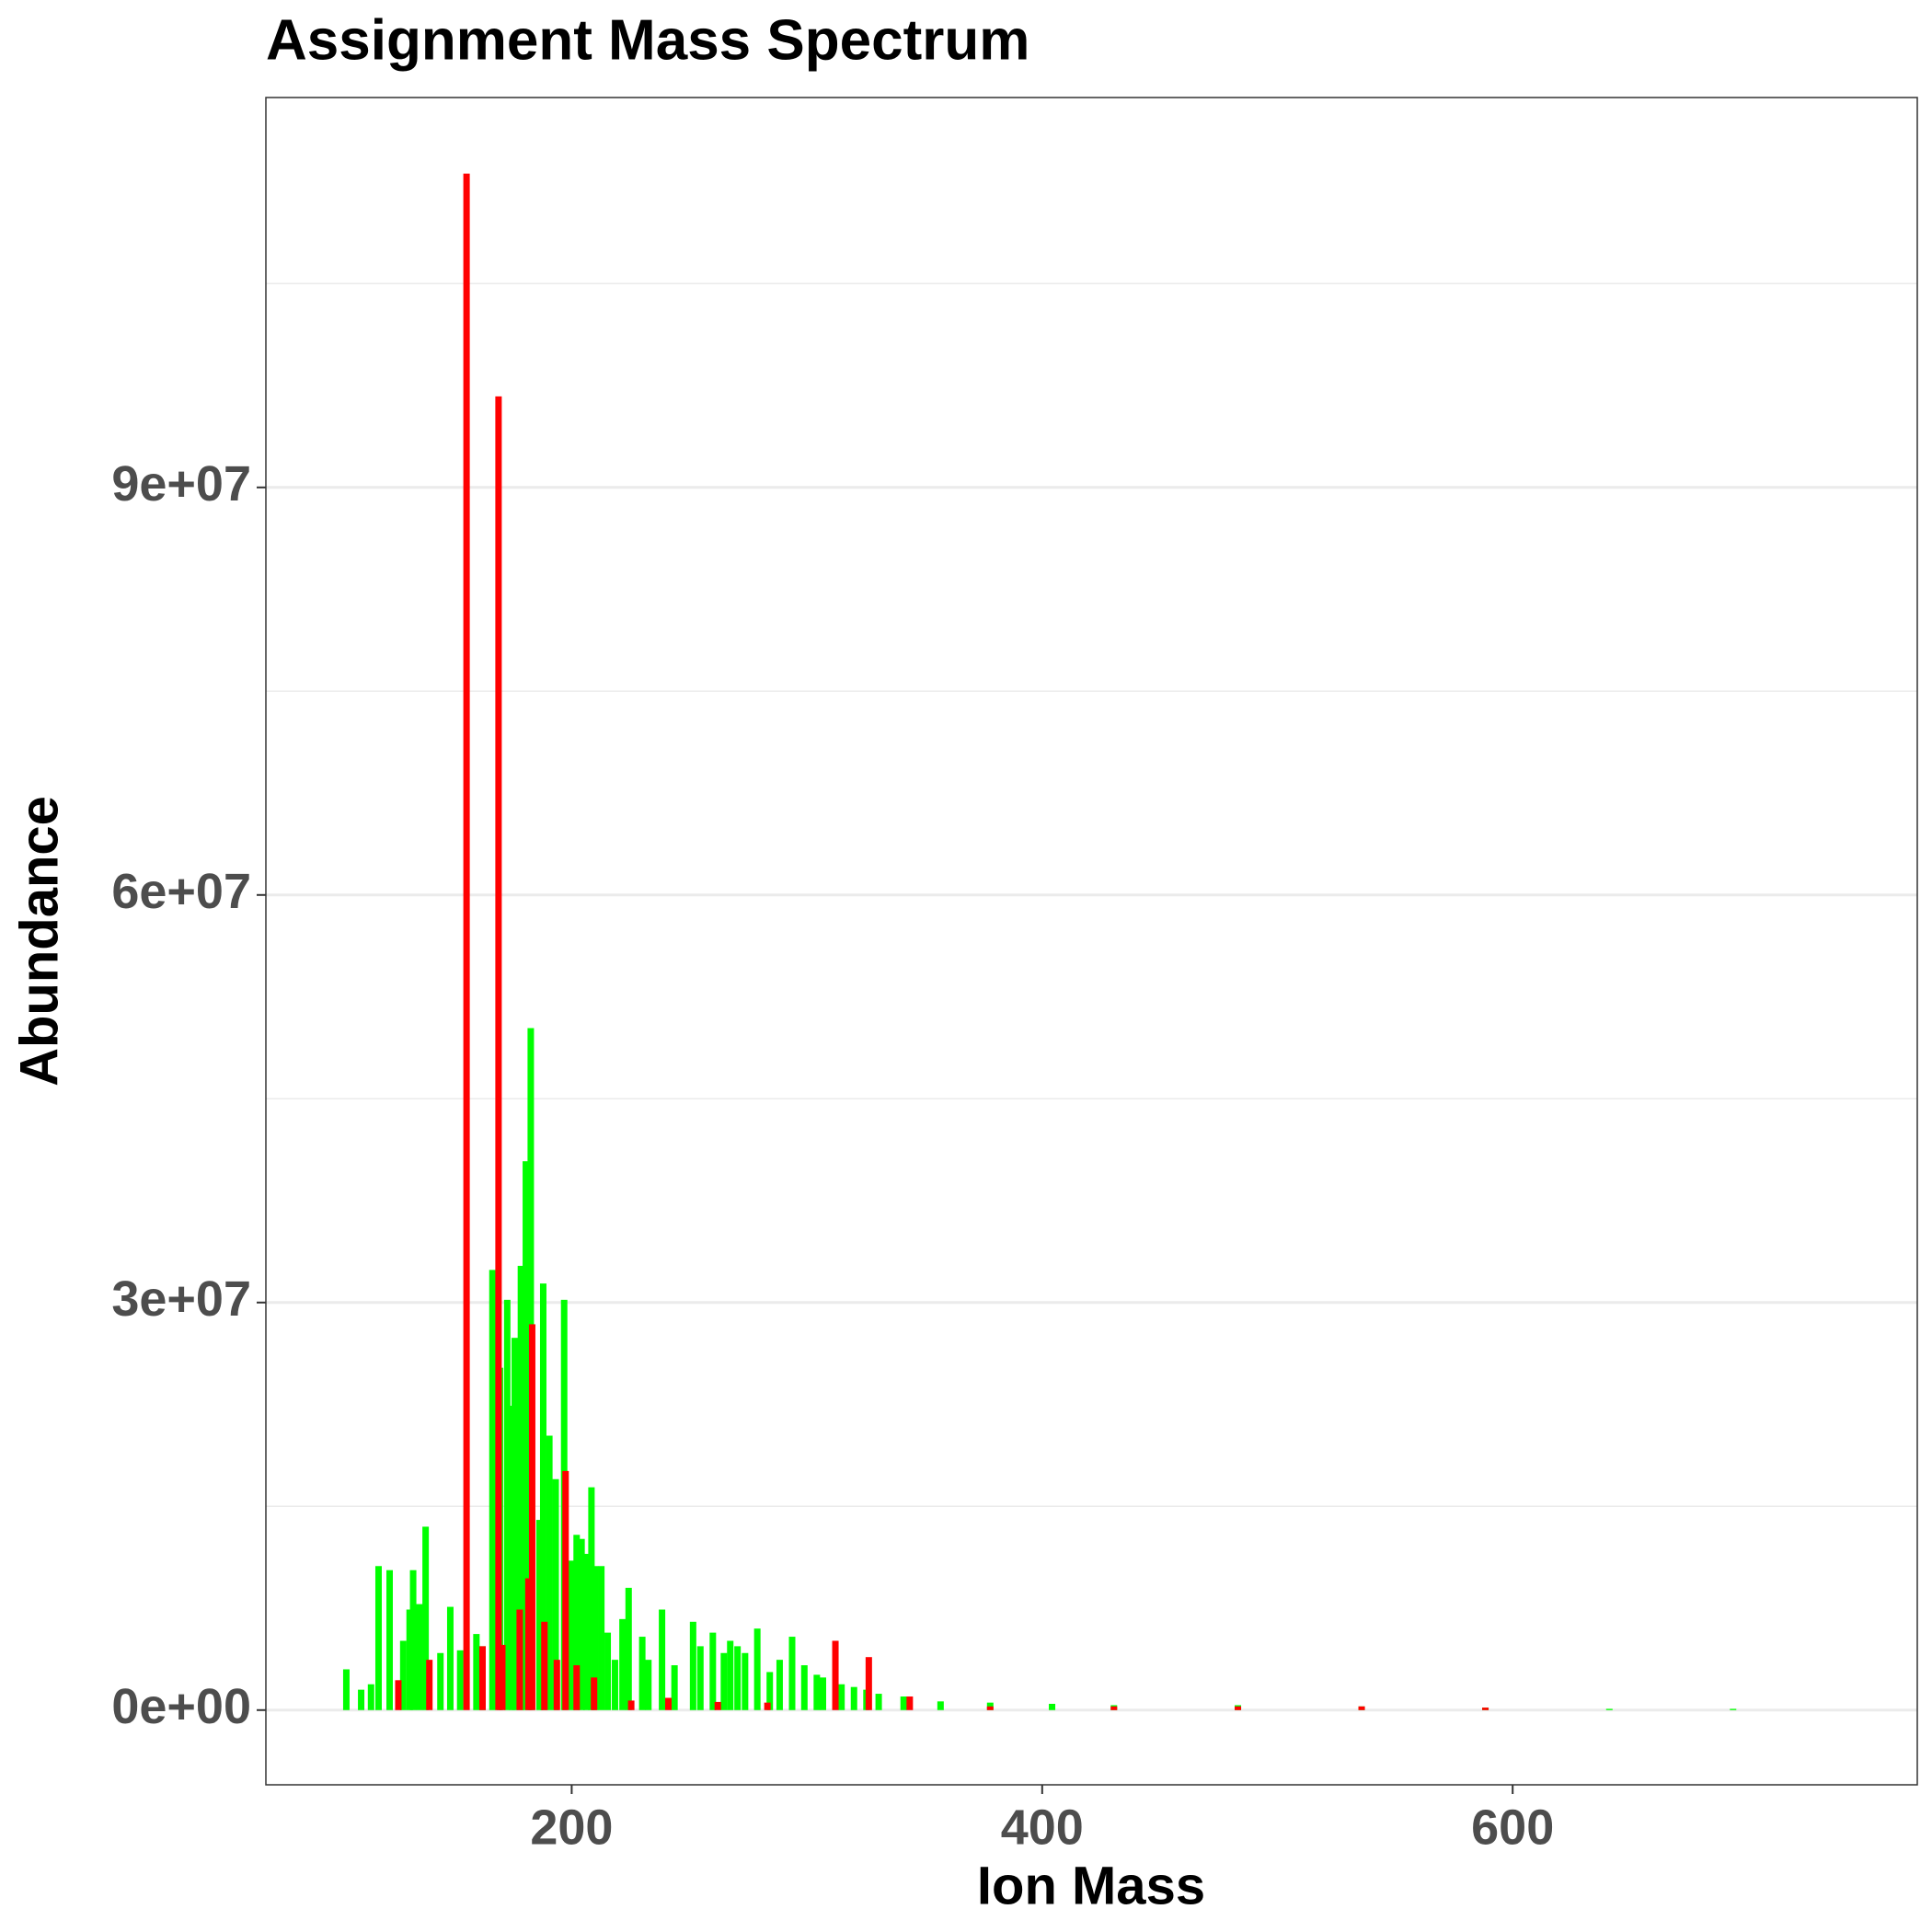 This screenshot has width=1932, height=1932. What do you see at coordinates (181, 484) in the screenshot?
I see `y-tick-label: 9e+07` at bounding box center [181, 484].